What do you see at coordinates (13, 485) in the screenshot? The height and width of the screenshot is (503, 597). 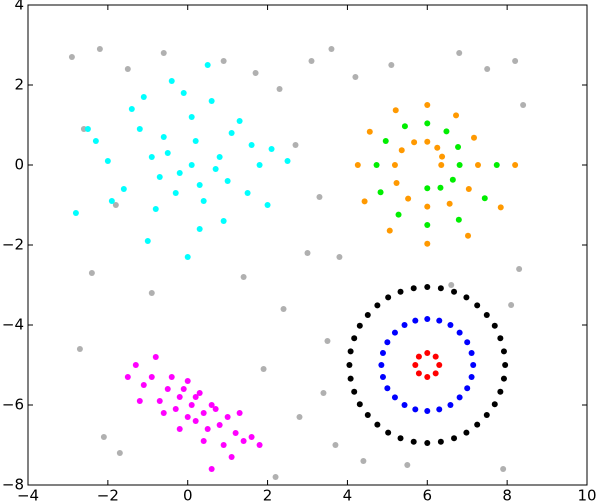 I see `y-tick-label: −8` at bounding box center [13, 485].